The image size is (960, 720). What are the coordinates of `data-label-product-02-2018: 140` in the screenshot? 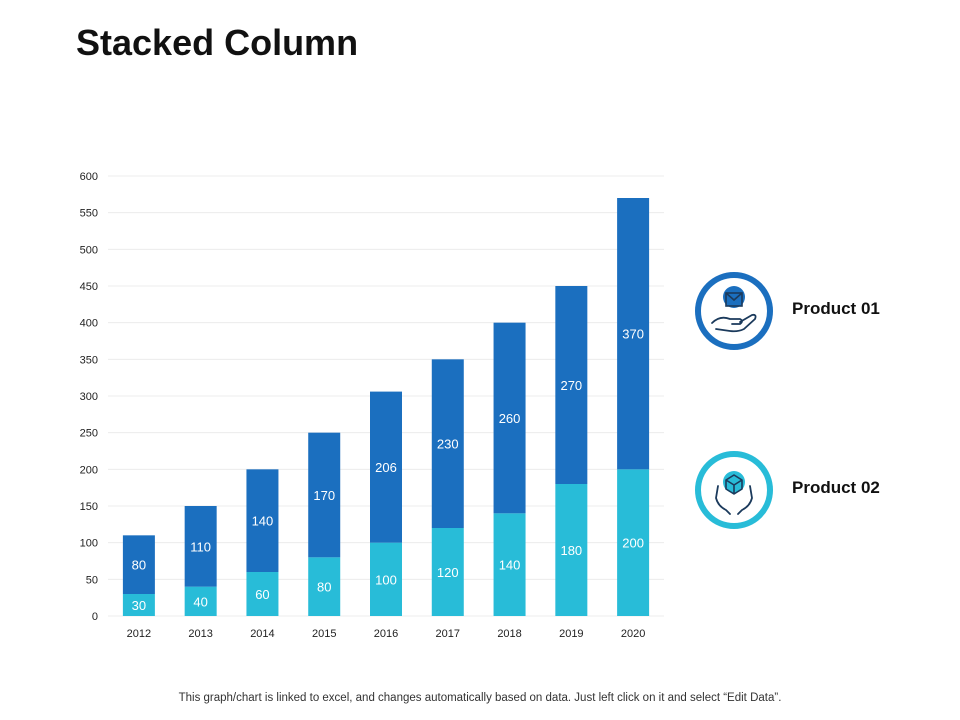 It's located at (510, 565).